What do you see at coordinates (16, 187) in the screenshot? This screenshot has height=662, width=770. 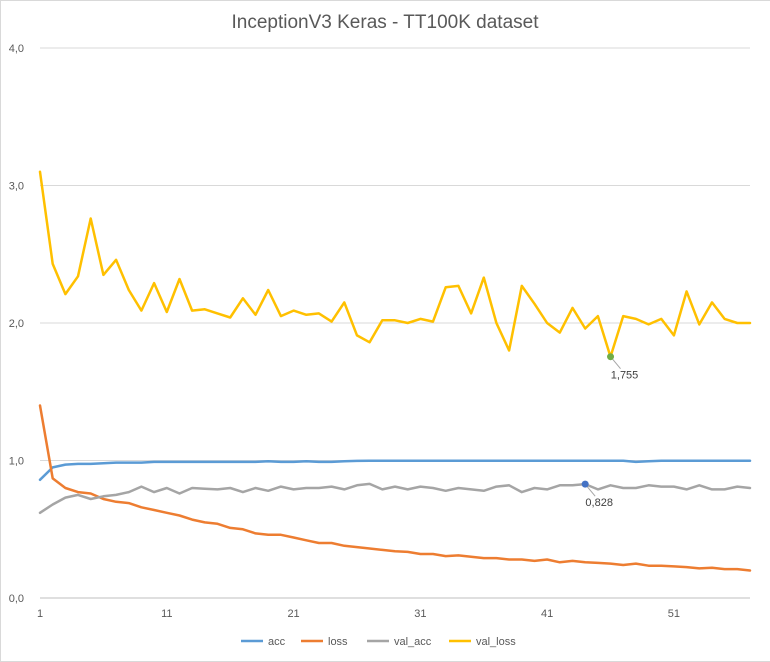 I see `y-tick-label: 3,0` at bounding box center [16, 187].